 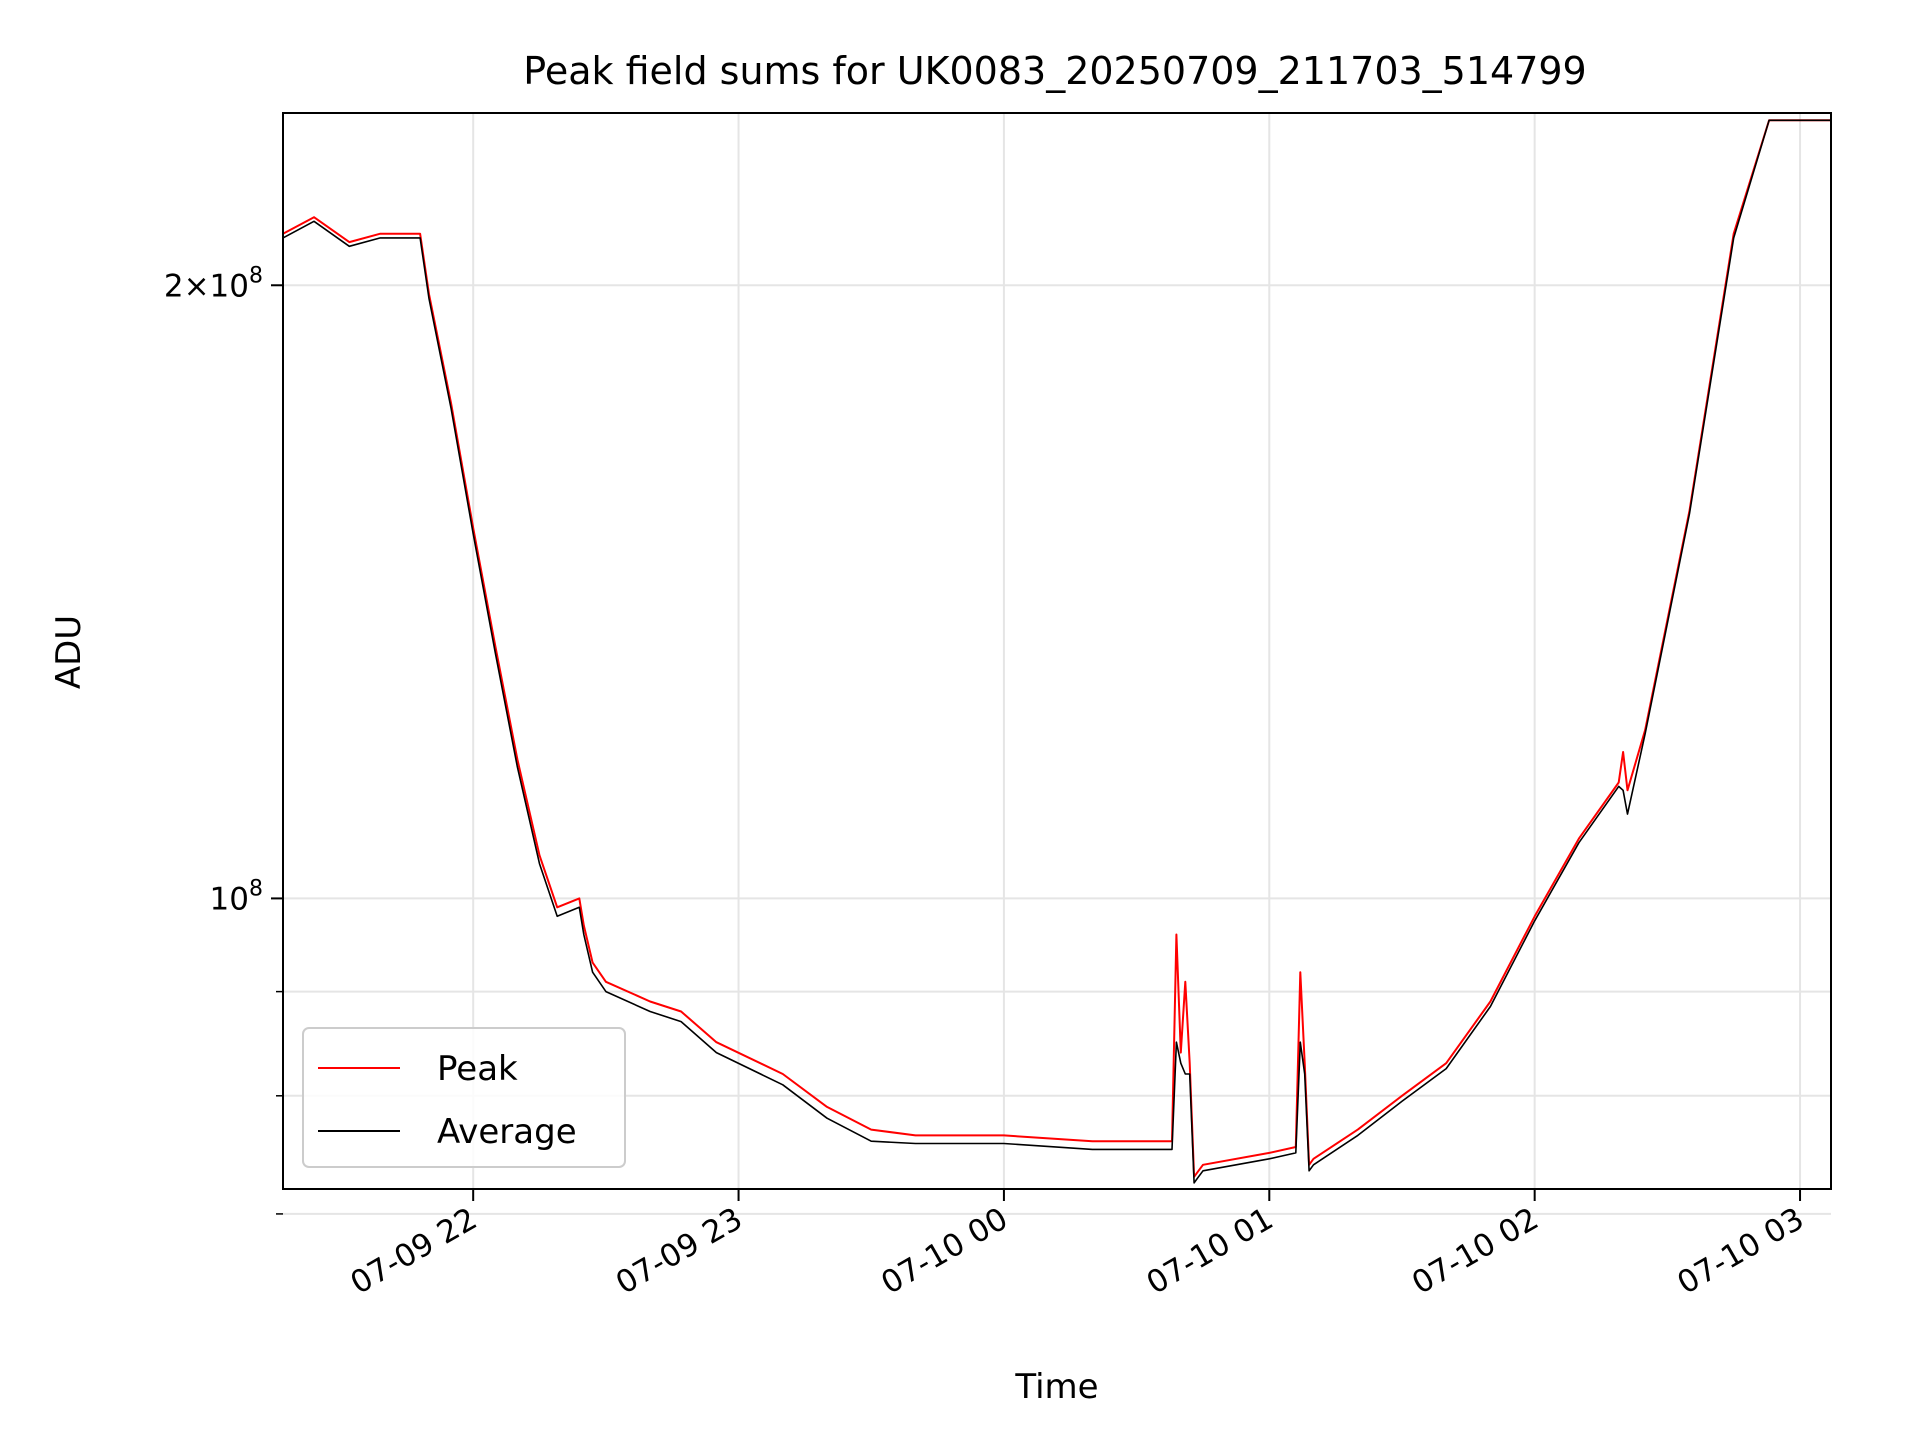 I want to click on x-axis-label: Time, so click(x=1056, y=1387).